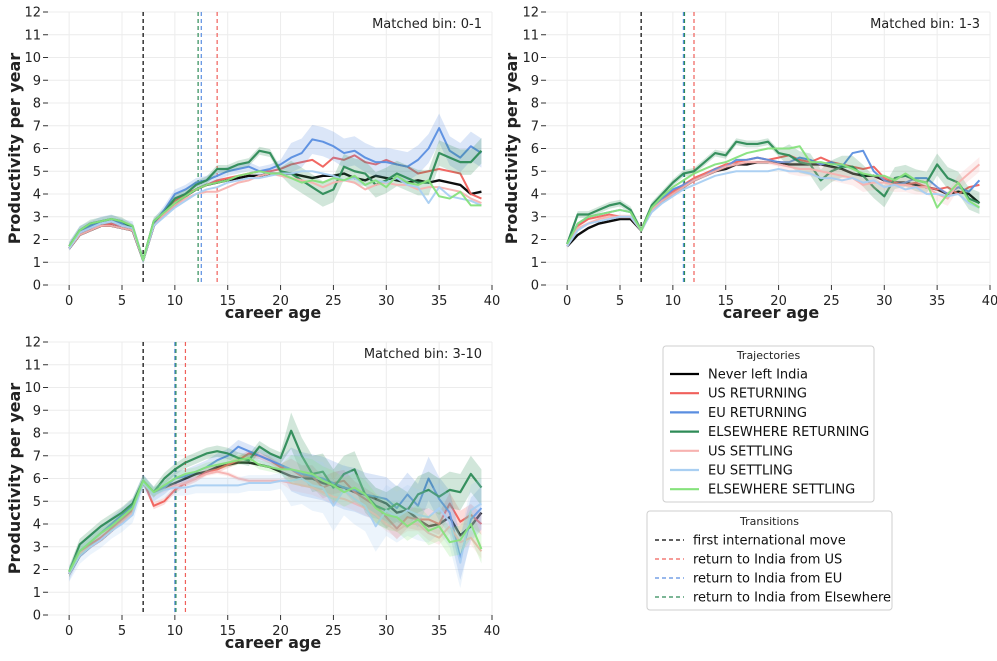 The image size is (997, 661). Describe the element at coordinates (792, 598) in the screenshot. I see `legend-label-return-to-india-from-elsewhere: return to India from Elsewhere` at that location.